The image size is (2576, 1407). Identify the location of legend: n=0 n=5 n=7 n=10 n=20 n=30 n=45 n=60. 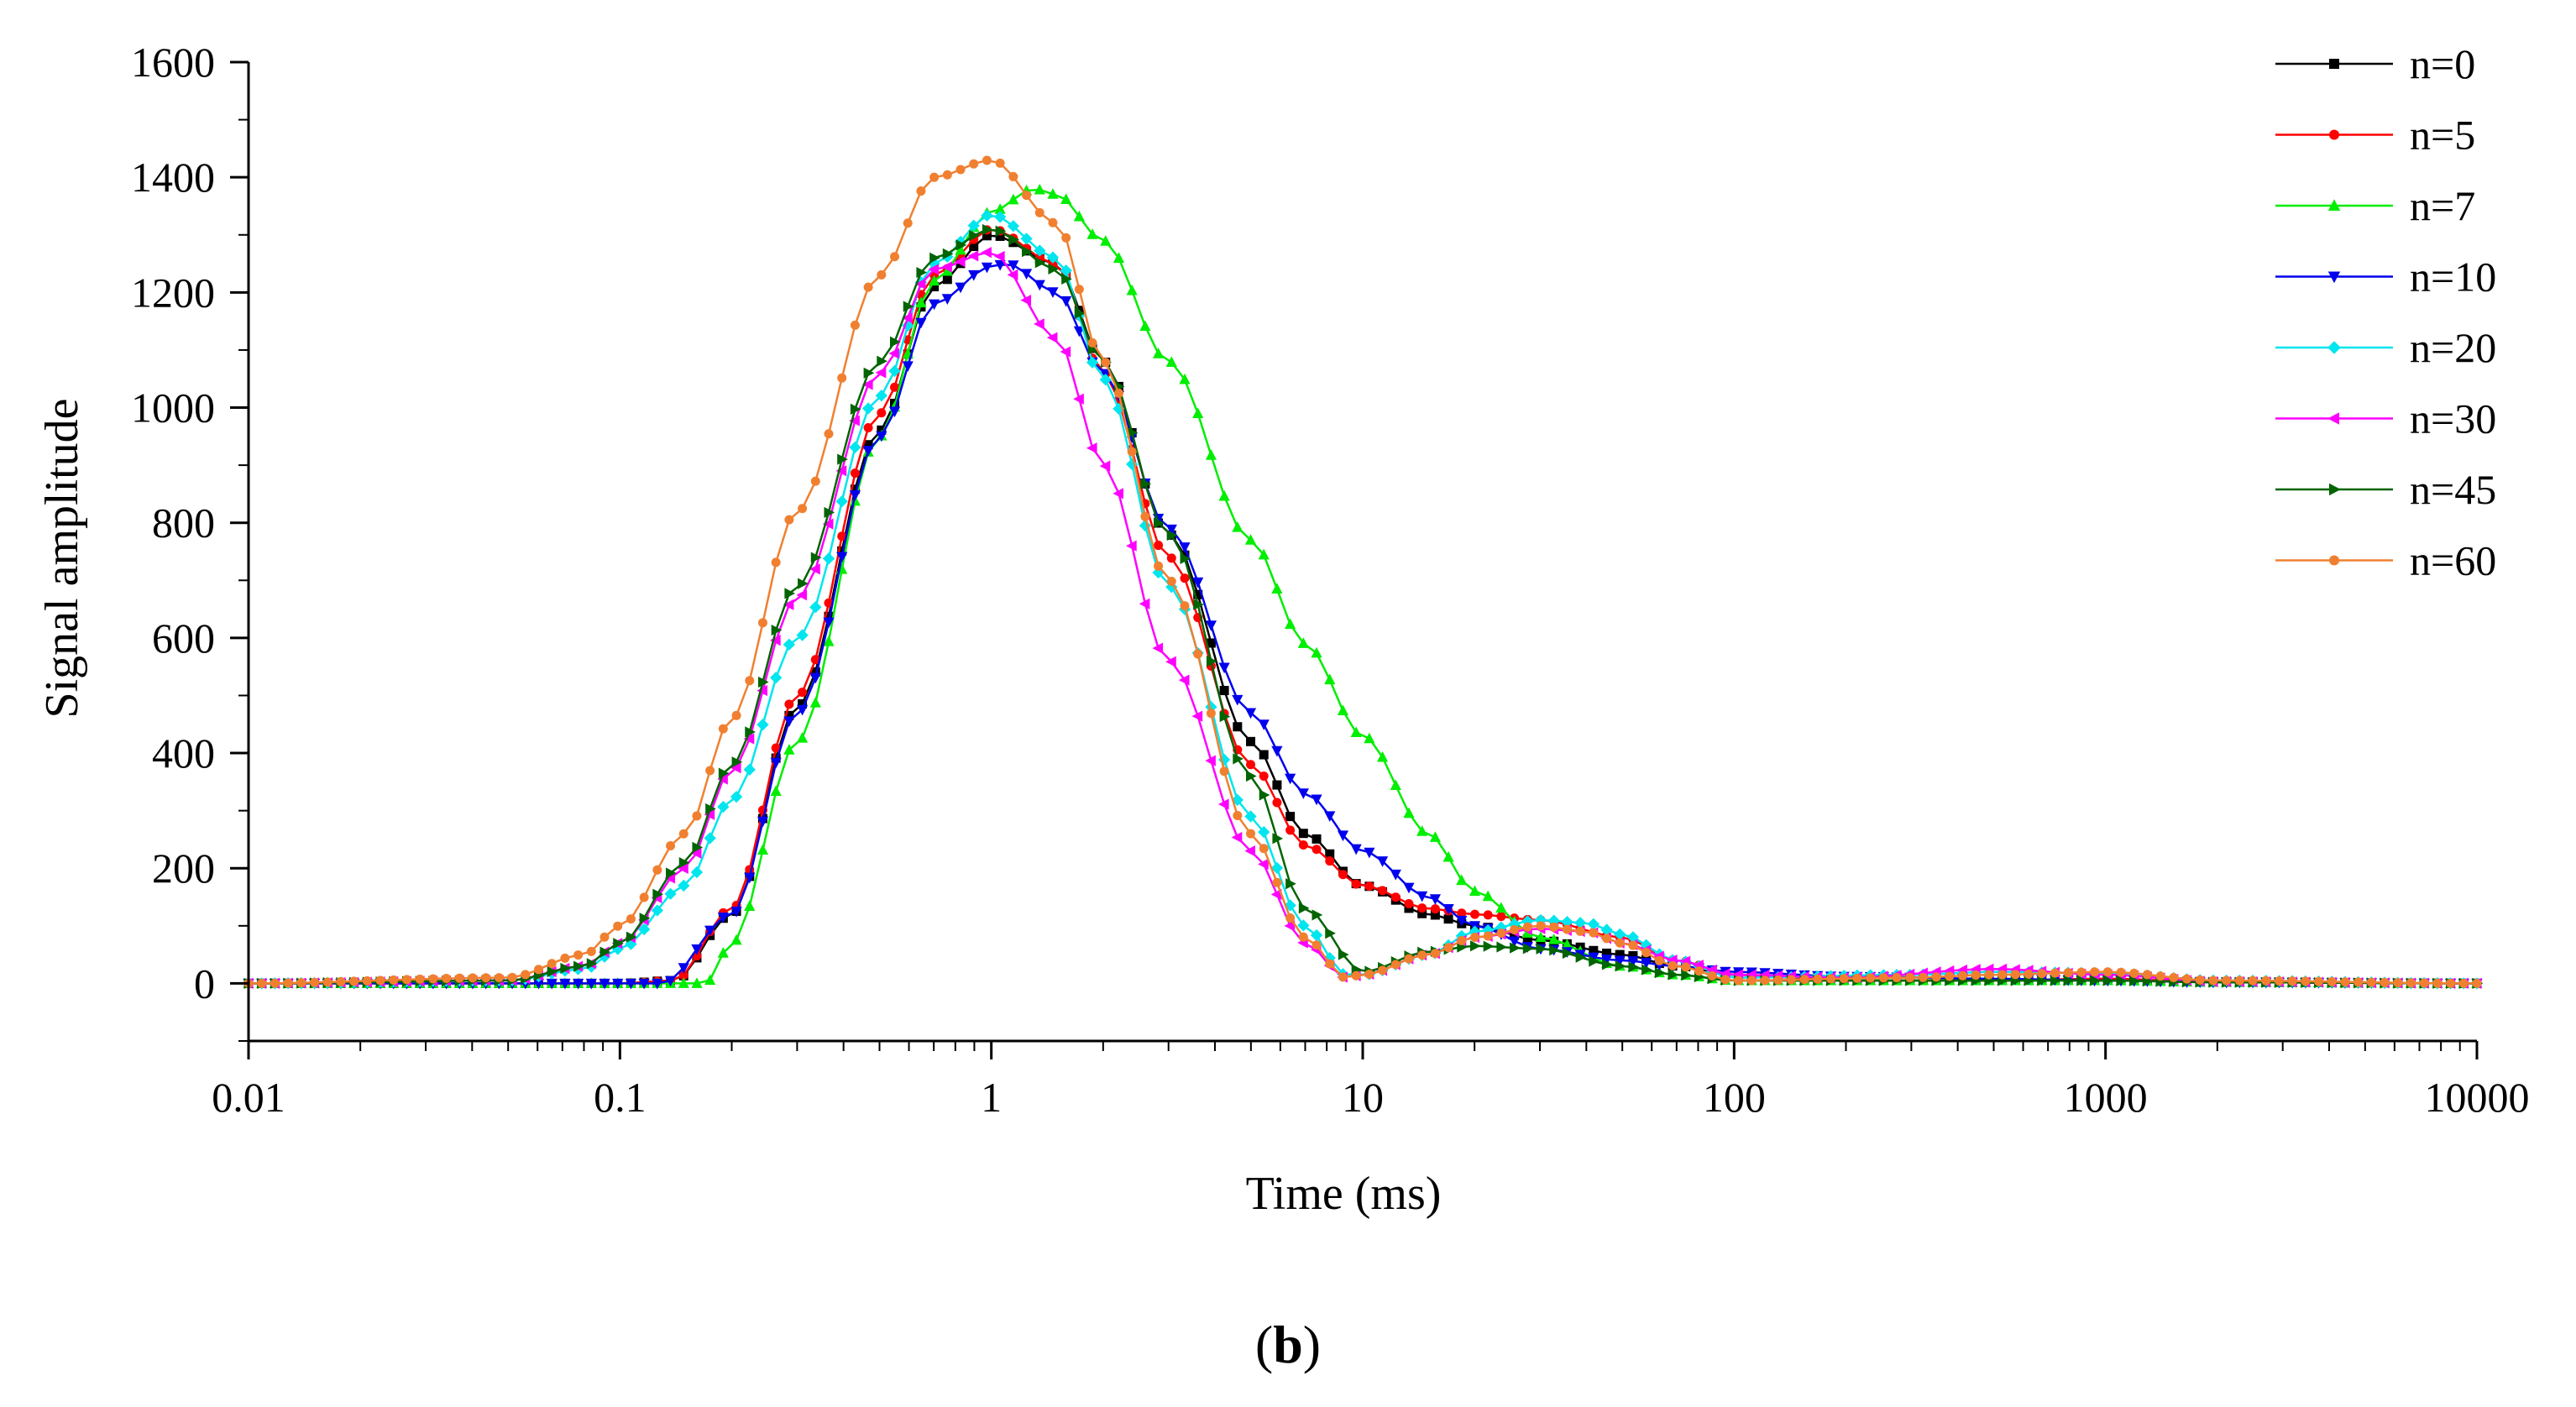
(2385, 312).